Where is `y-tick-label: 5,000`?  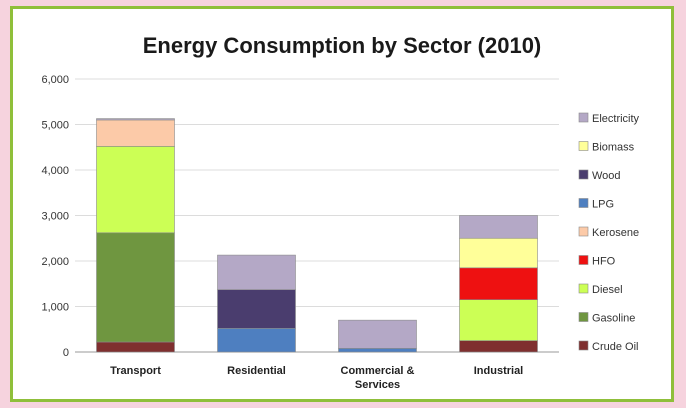
y-tick-label: 5,000 is located at coordinates (55, 126).